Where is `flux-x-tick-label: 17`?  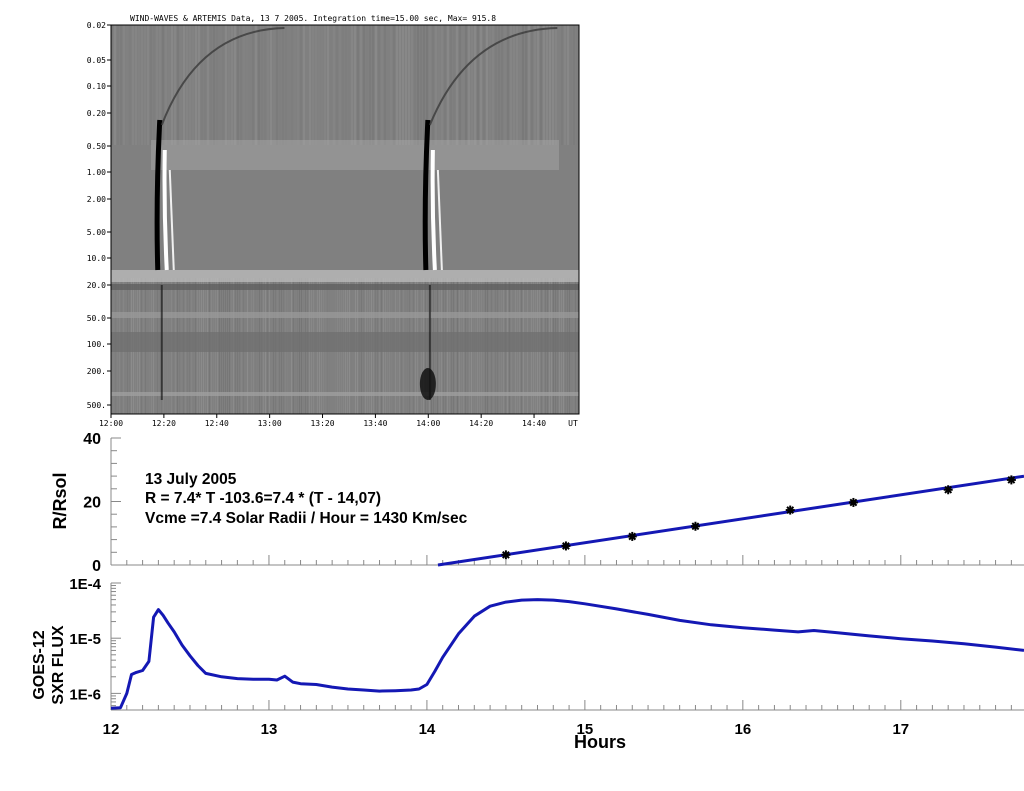
flux-x-tick-label: 17 is located at coordinates (900, 729).